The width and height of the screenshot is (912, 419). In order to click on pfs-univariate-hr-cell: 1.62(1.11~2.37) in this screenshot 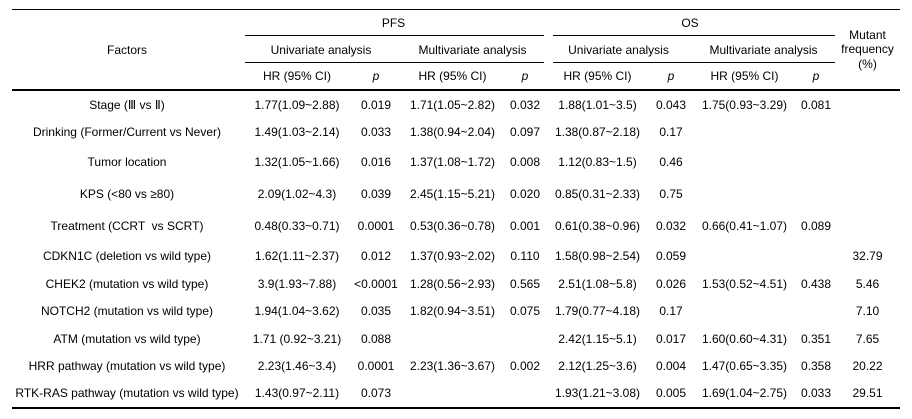, I will do `click(297, 256)`.